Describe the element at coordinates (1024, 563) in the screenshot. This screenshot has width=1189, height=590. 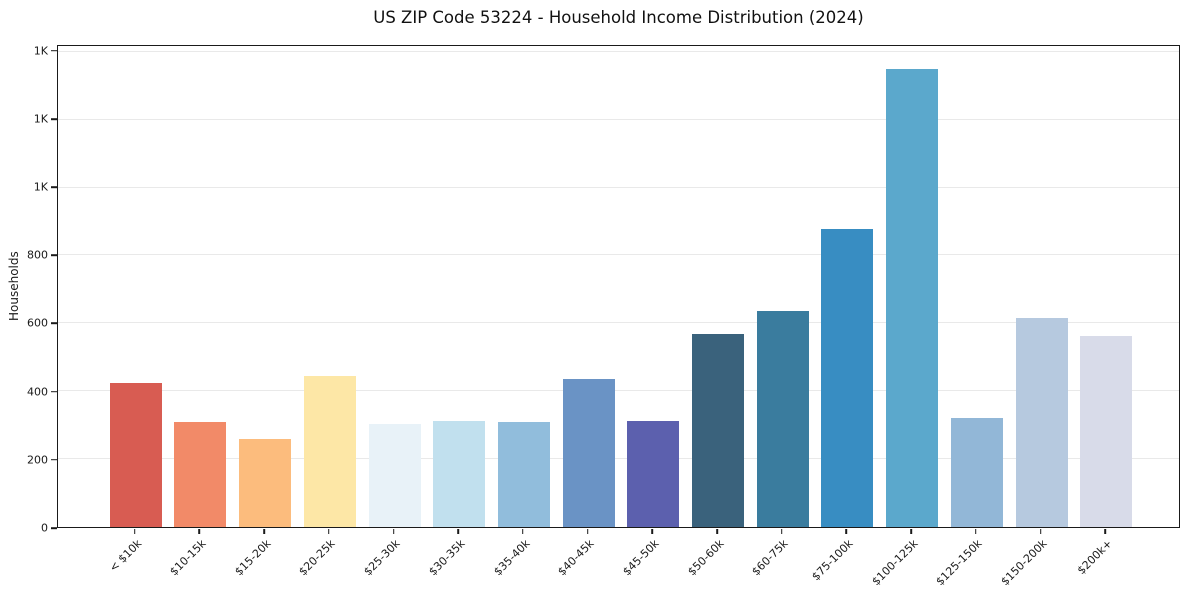
I see `x-tick-label: $150-200k` at that location.